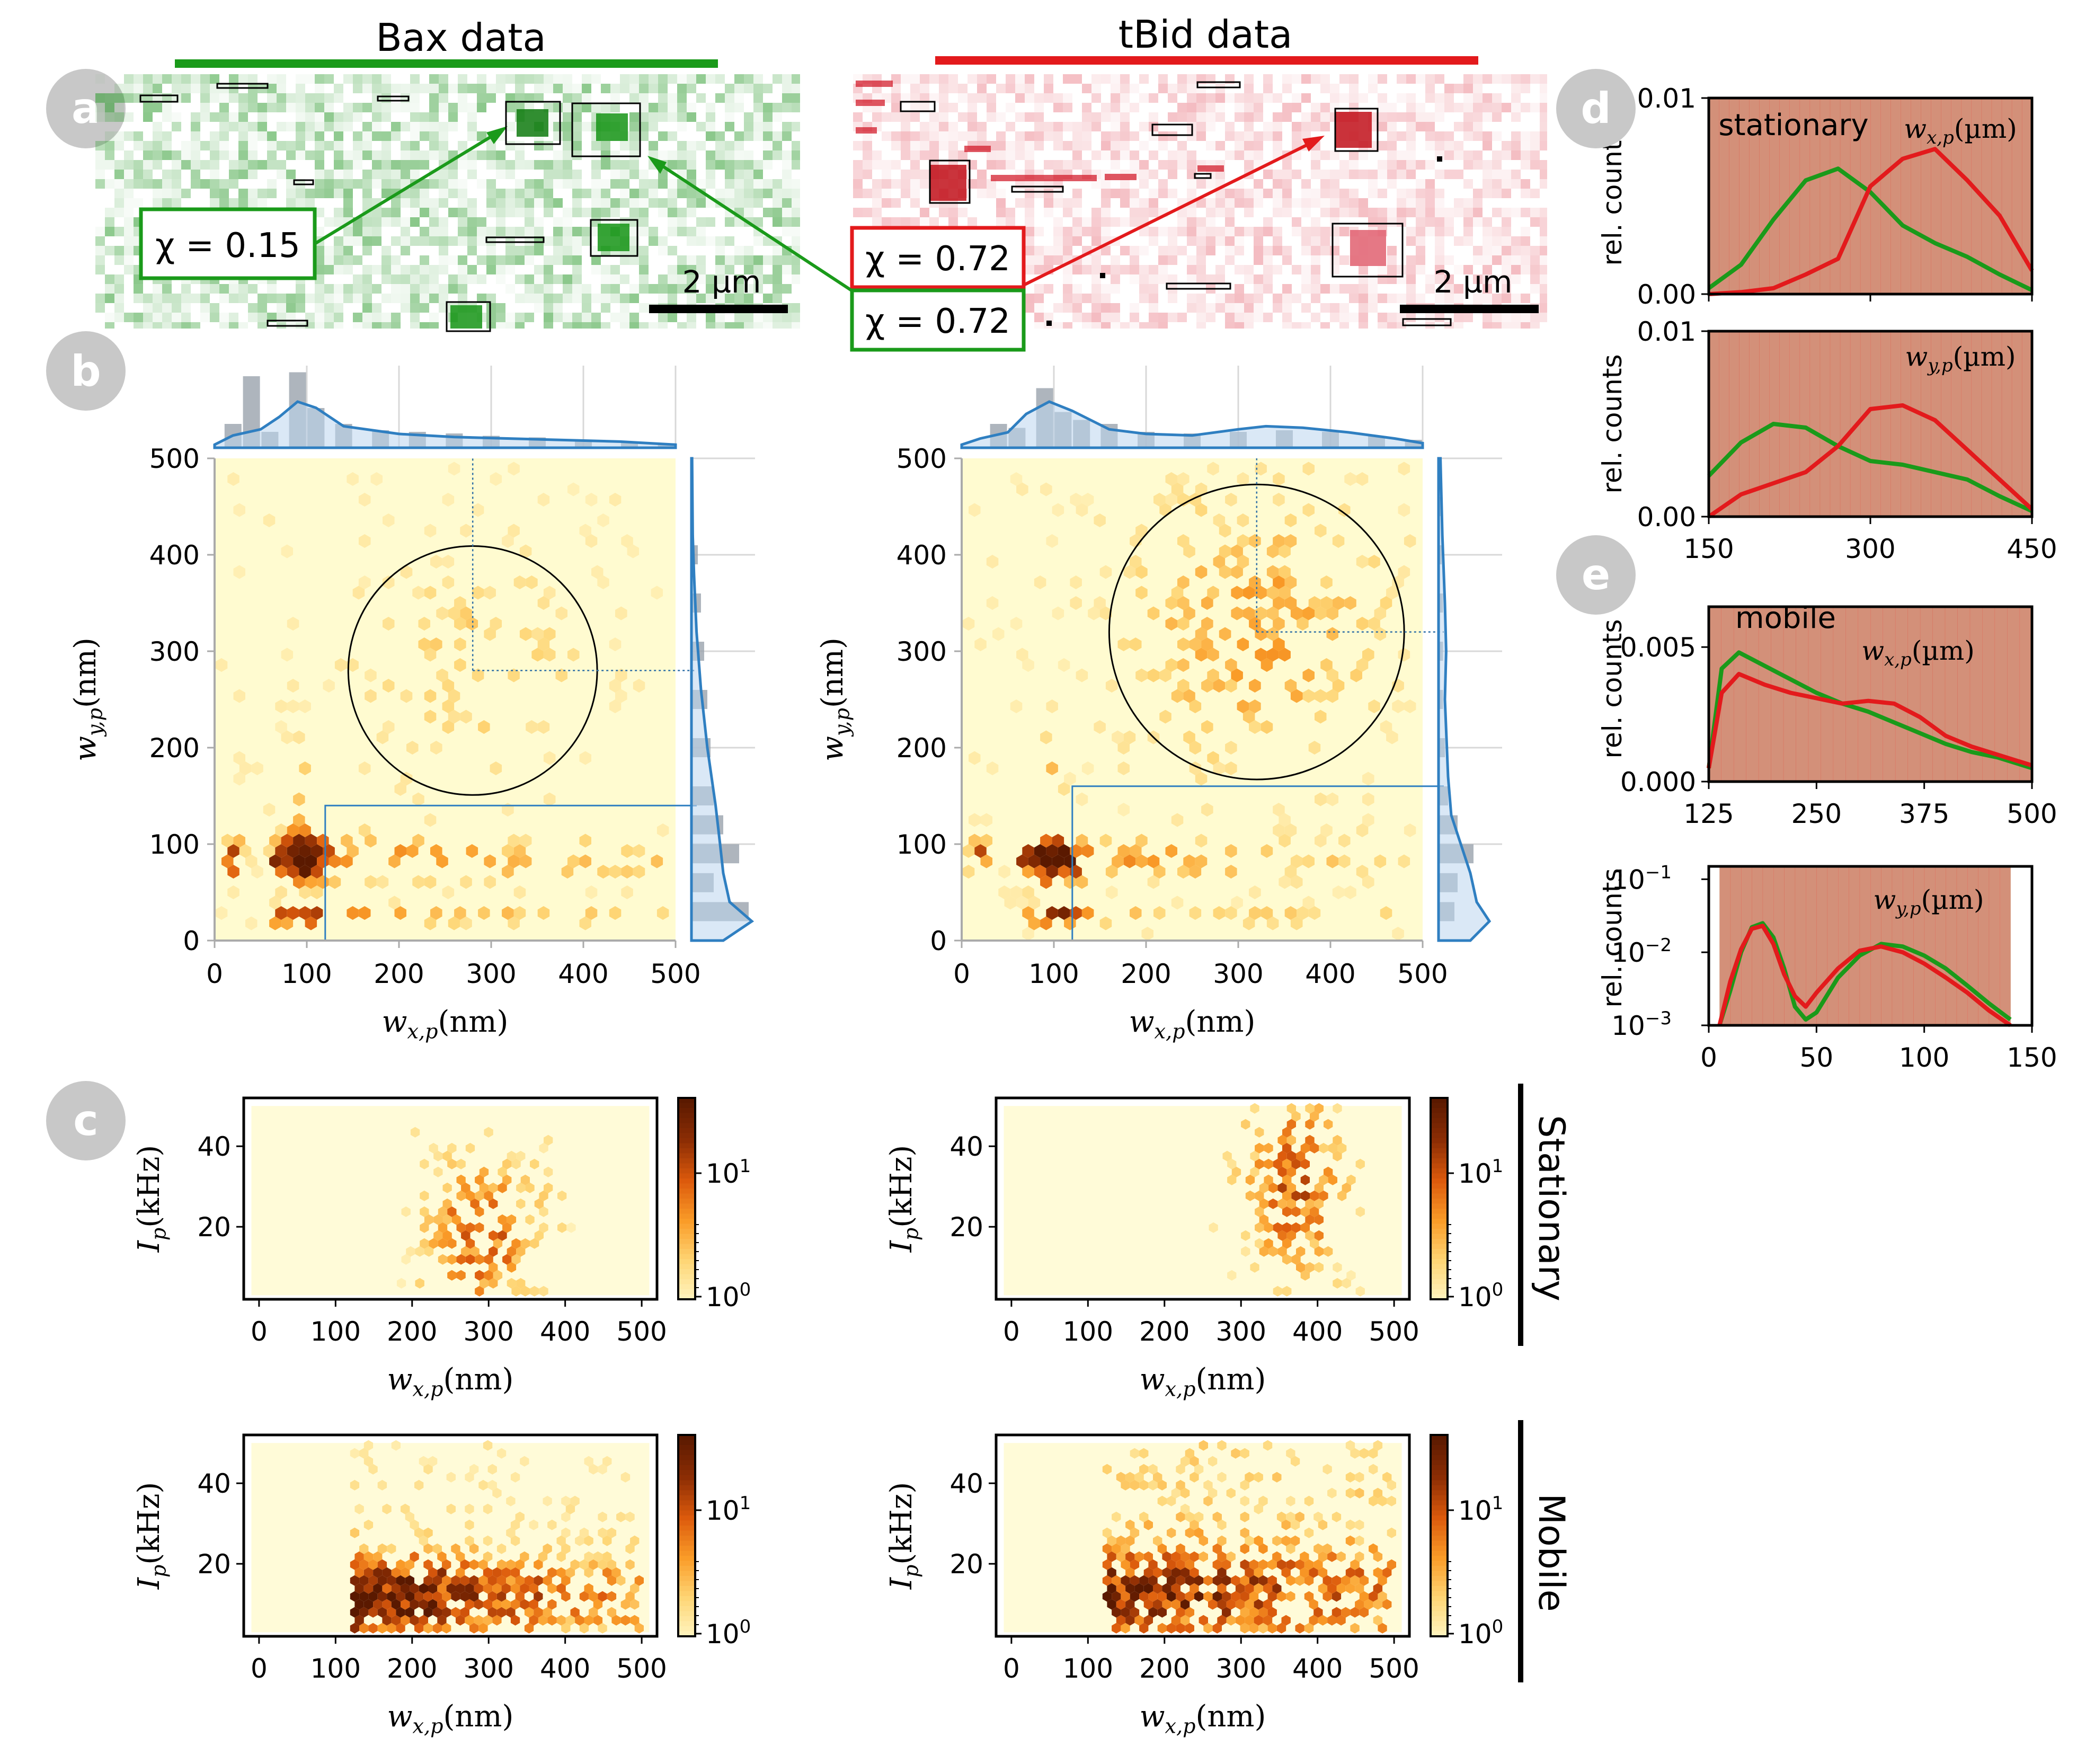 The height and width of the screenshot is (1764, 2077). What do you see at coordinates (1238, 974) in the screenshot?
I see `x-tick-label: 300` at bounding box center [1238, 974].